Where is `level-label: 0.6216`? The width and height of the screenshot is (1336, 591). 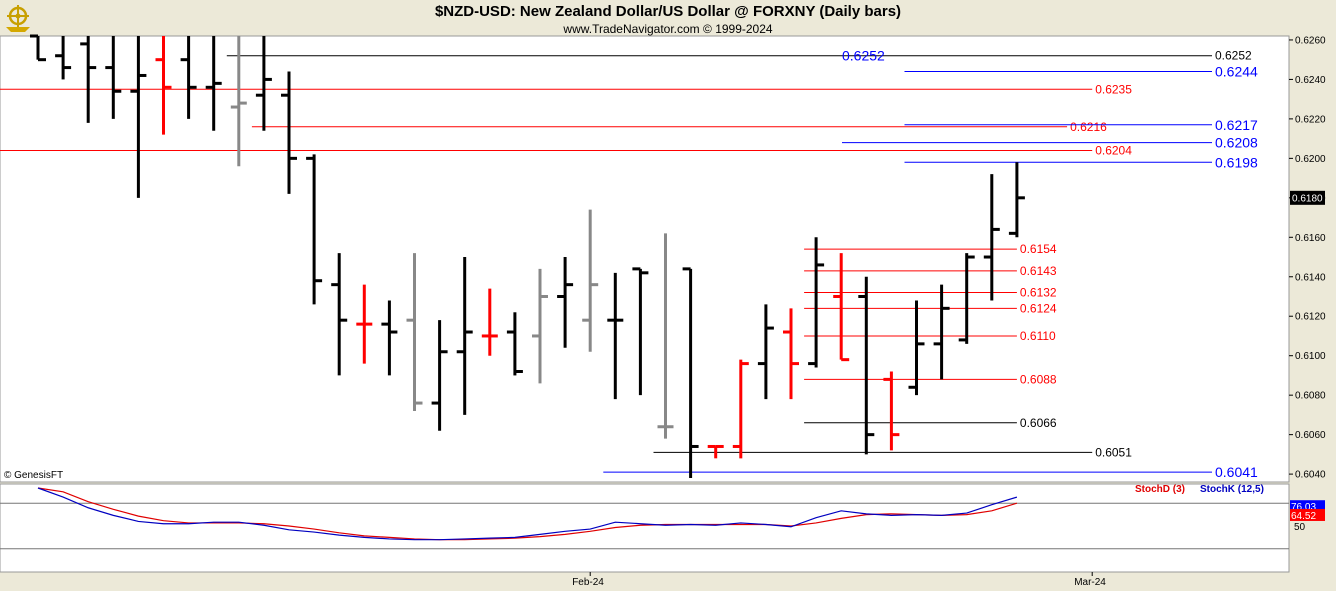
level-label: 0.6216 is located at coordinates (1088, 127).